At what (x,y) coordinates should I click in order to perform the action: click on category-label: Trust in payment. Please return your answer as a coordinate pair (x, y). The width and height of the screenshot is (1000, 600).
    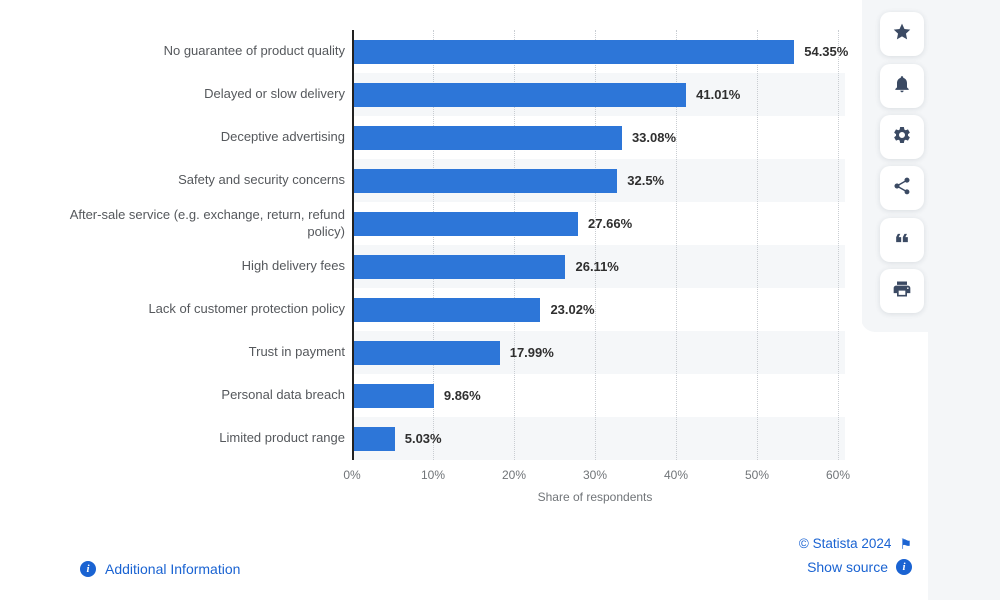
    Looking at the image, I should click on (296, 352).